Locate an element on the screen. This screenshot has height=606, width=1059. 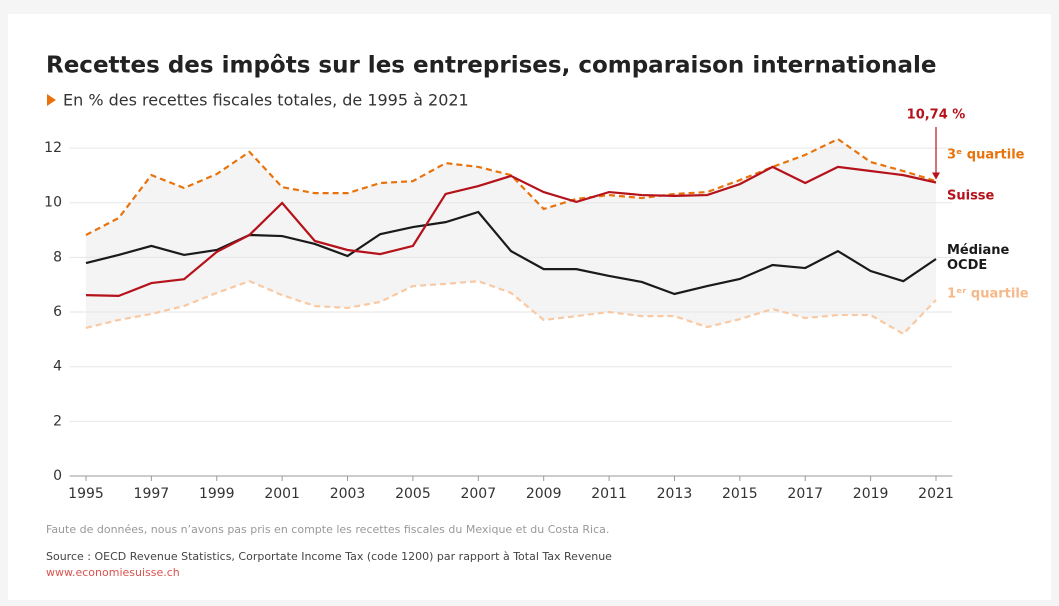
x-tick-label: 2005 is located at coordinates (413, 494).